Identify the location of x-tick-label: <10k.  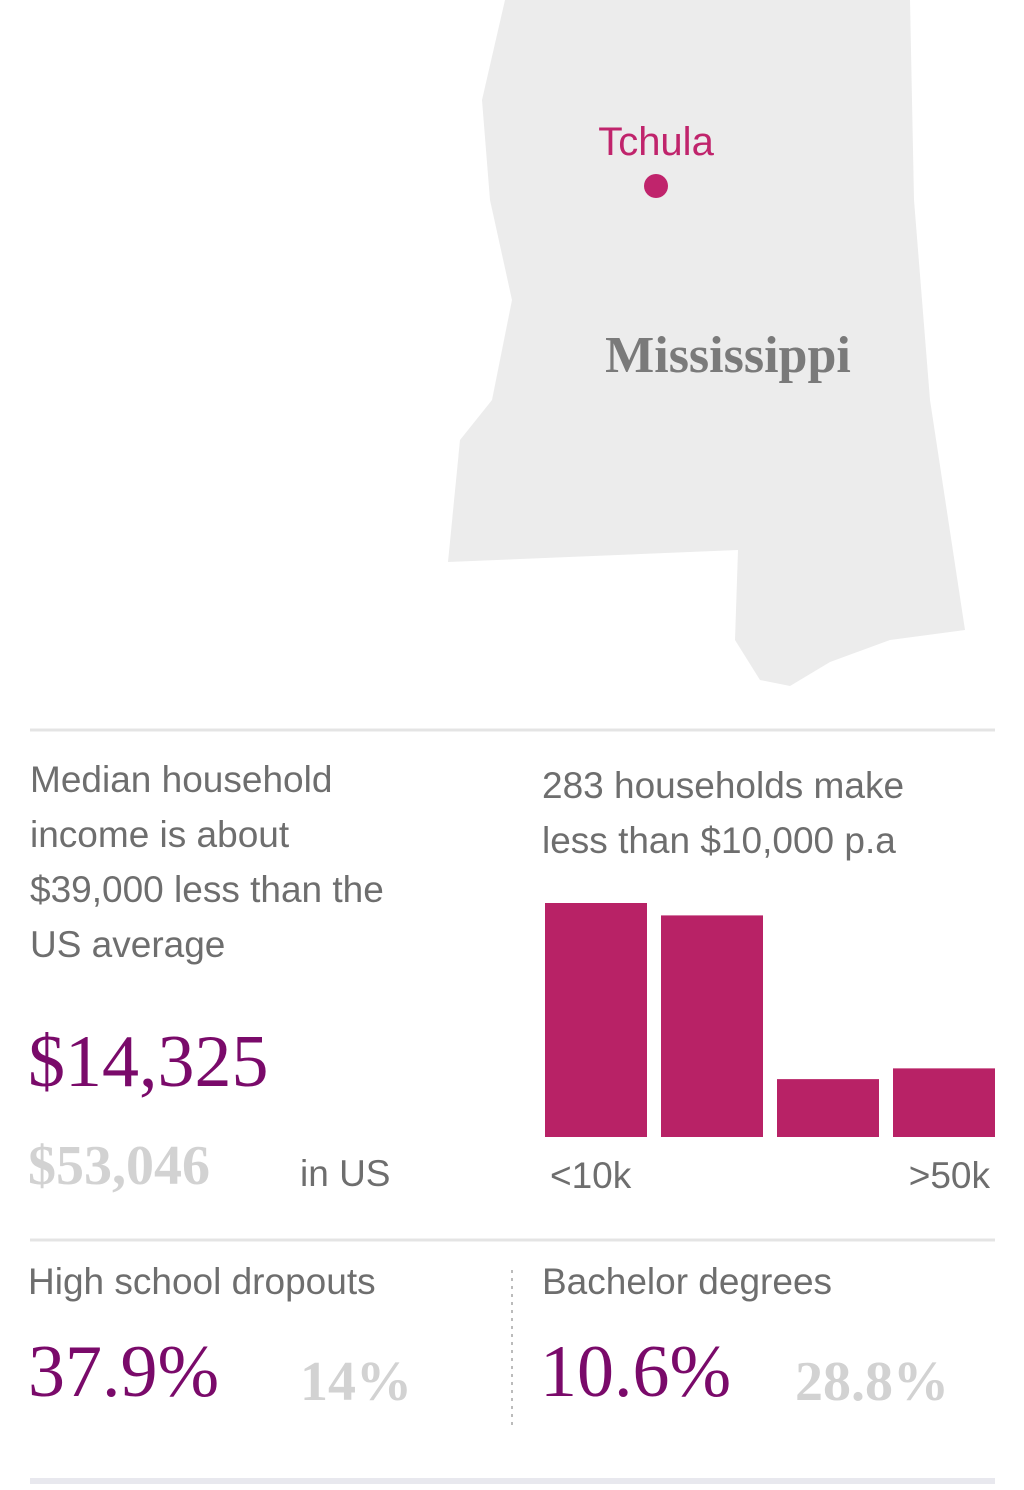
(591, 1175).